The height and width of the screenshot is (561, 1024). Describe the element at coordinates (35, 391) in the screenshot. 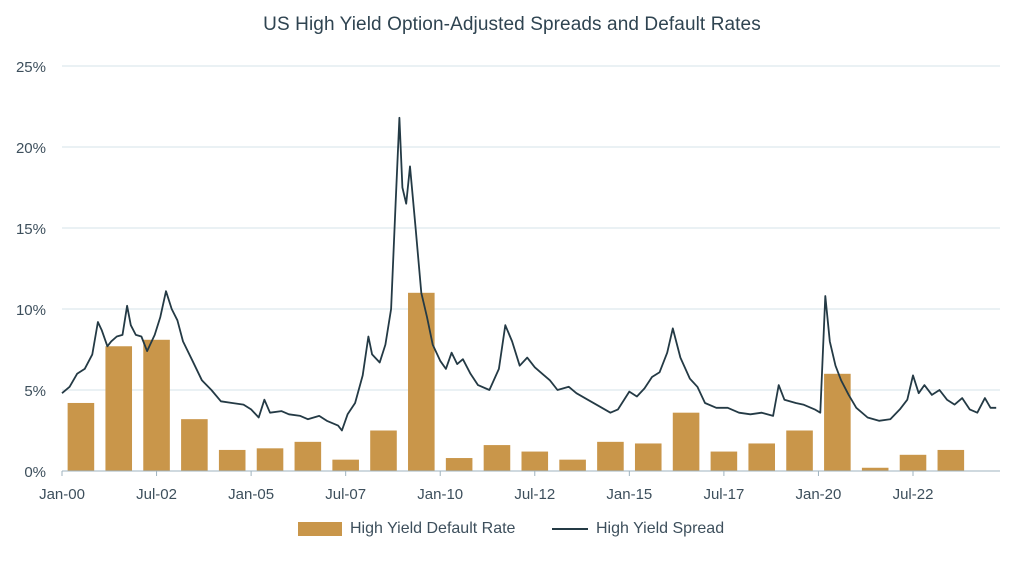

I see `y-tick-label: 5%` at that location.